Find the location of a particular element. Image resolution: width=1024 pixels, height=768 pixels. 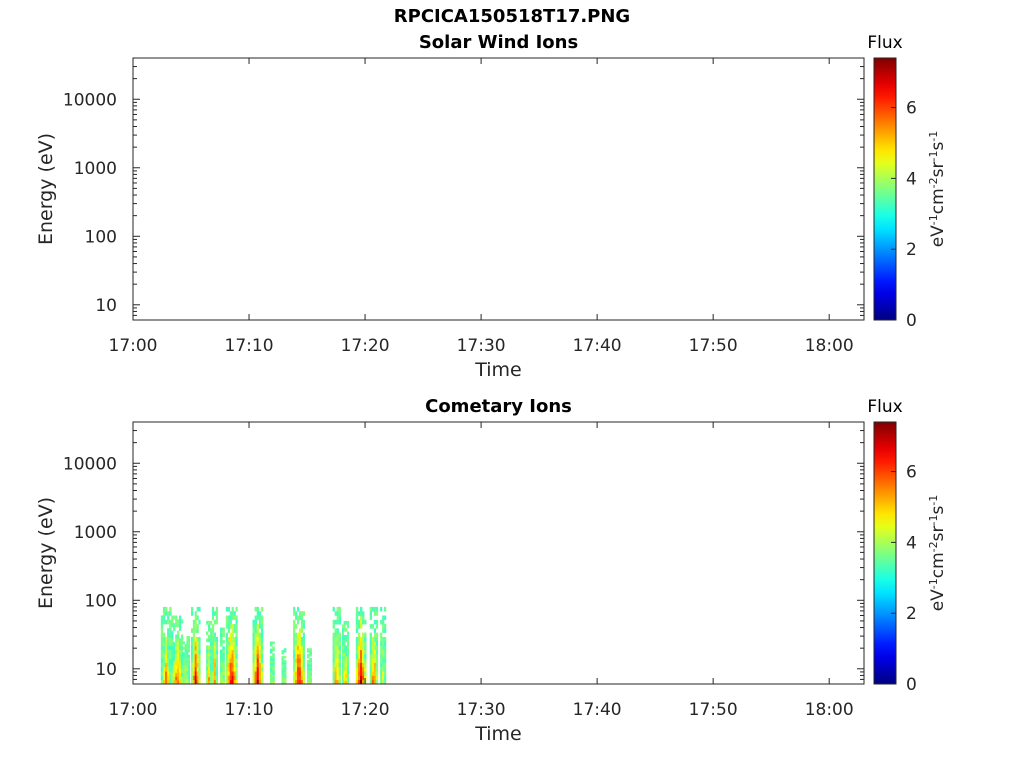

y-axis-label: Energy (eV) is located at coordinates (46, 189).